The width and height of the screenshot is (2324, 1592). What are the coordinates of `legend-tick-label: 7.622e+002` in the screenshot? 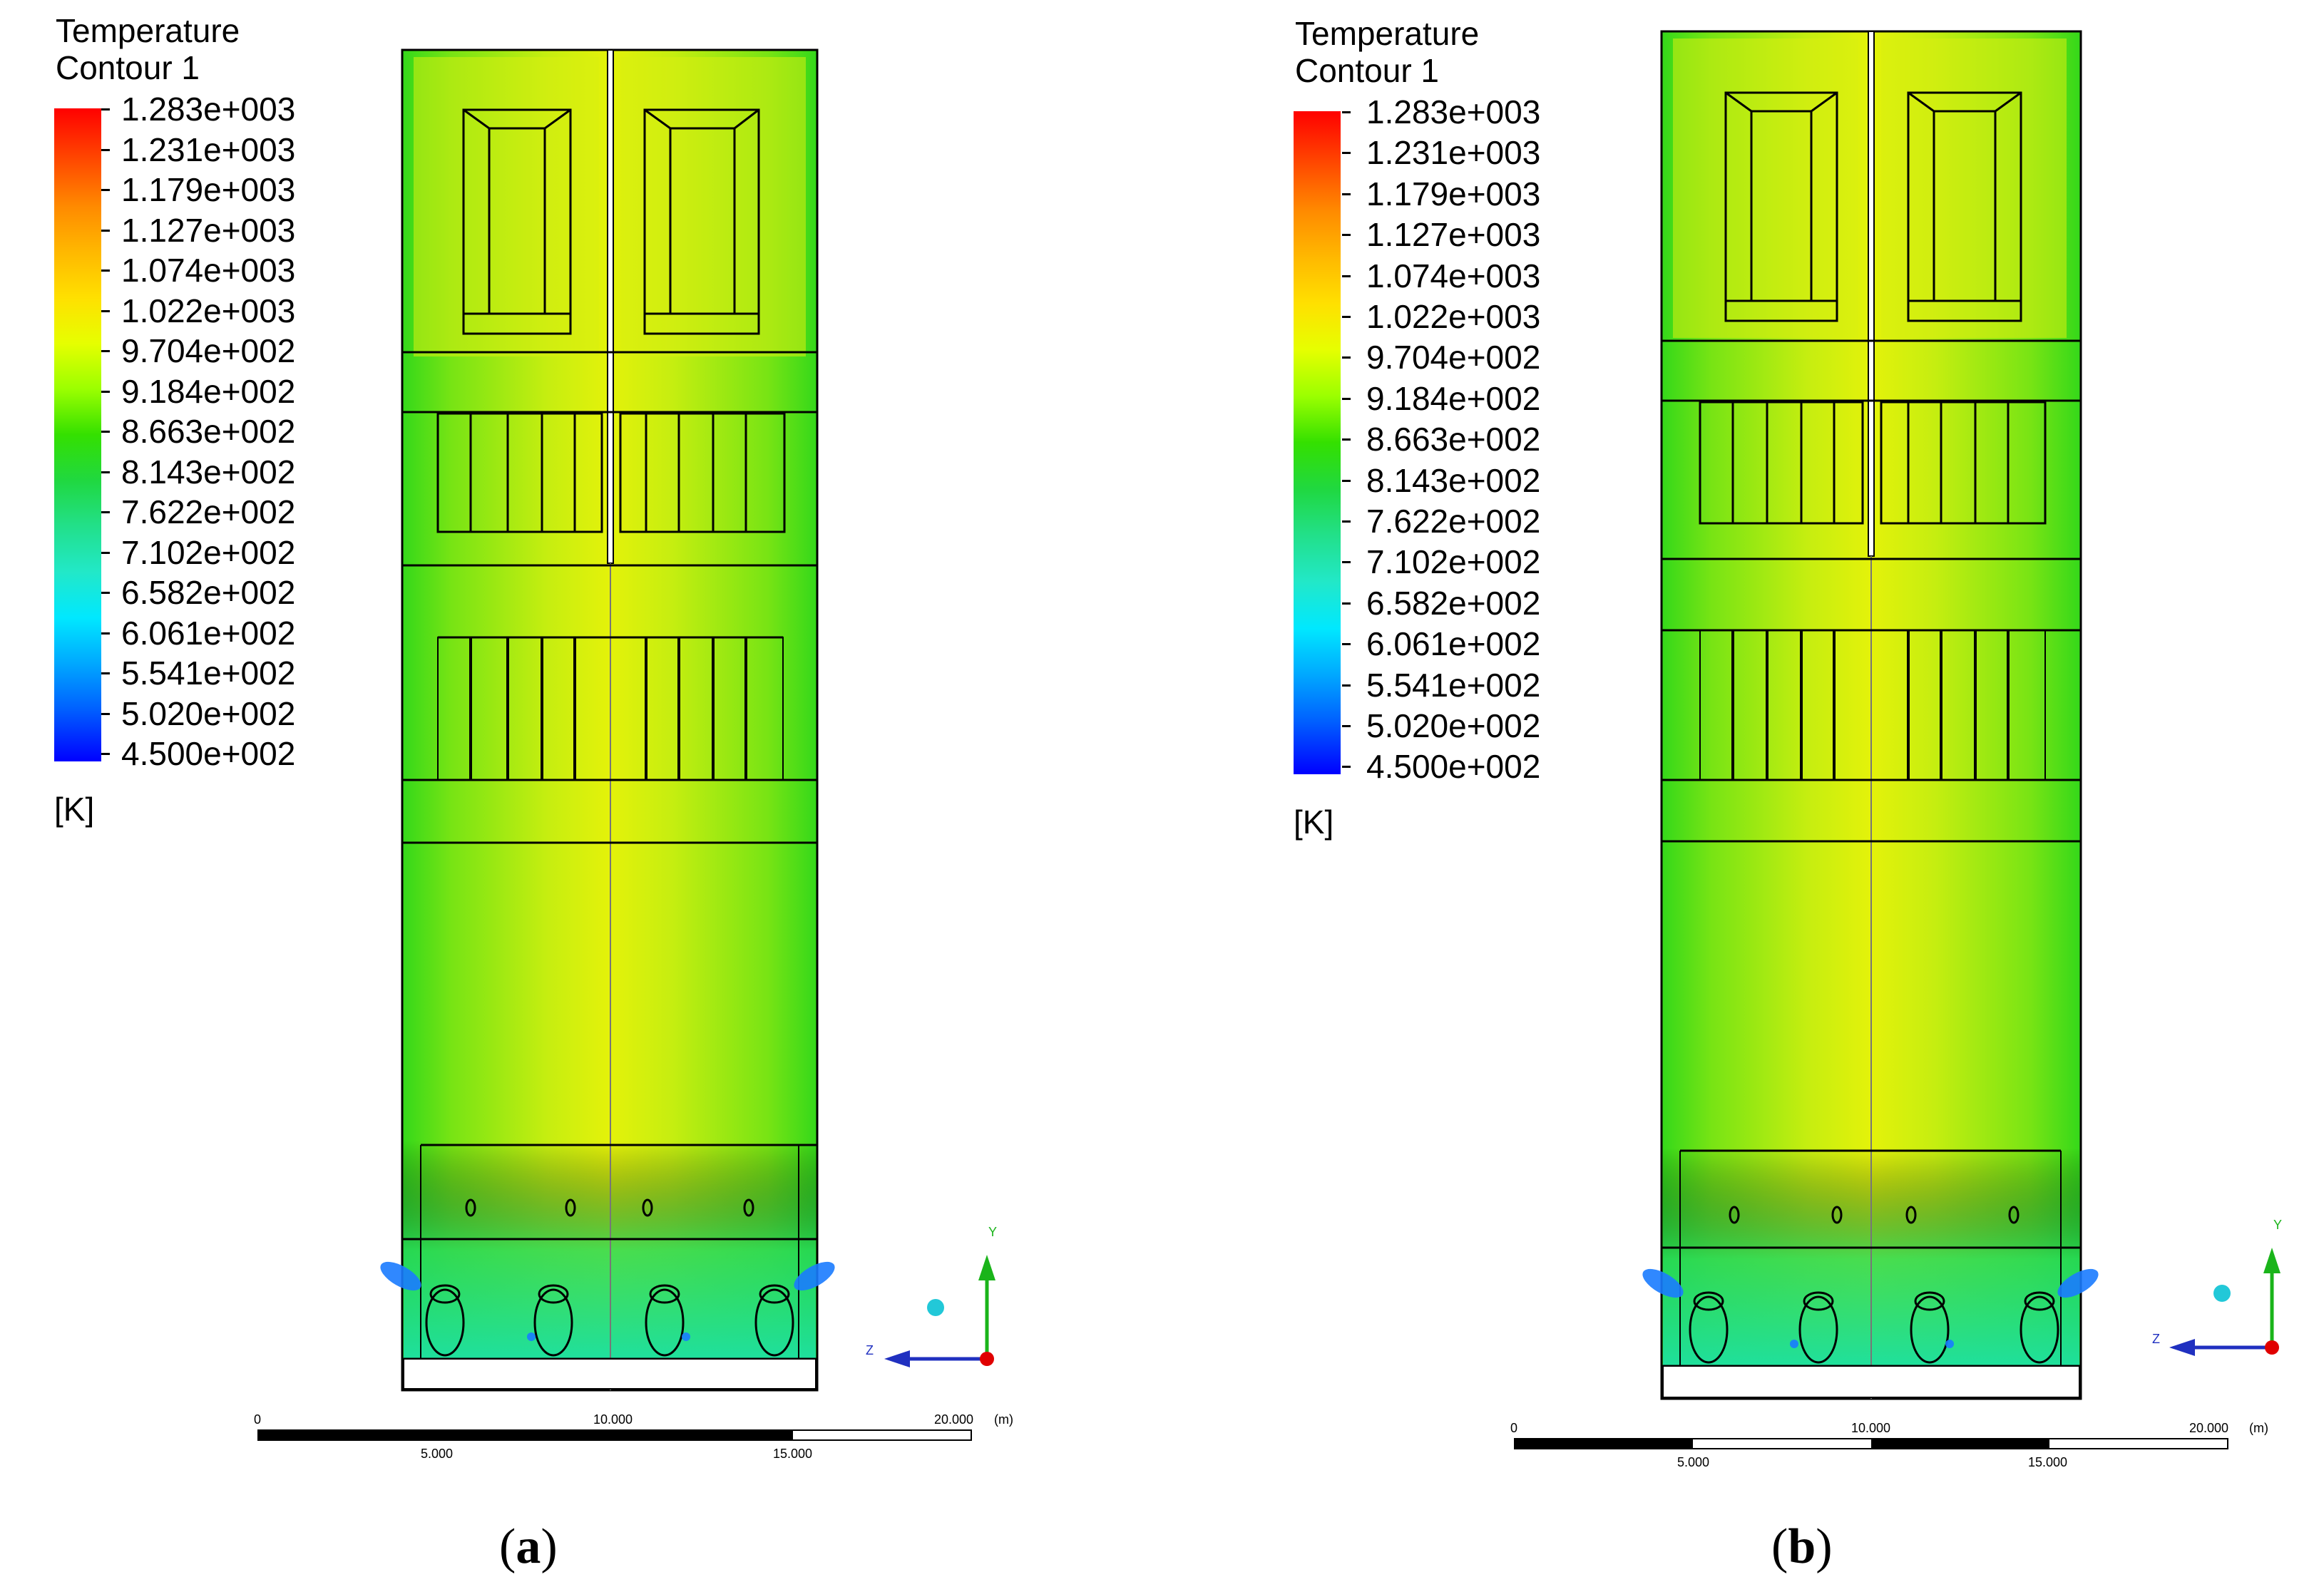 It's located at (1453, 521).